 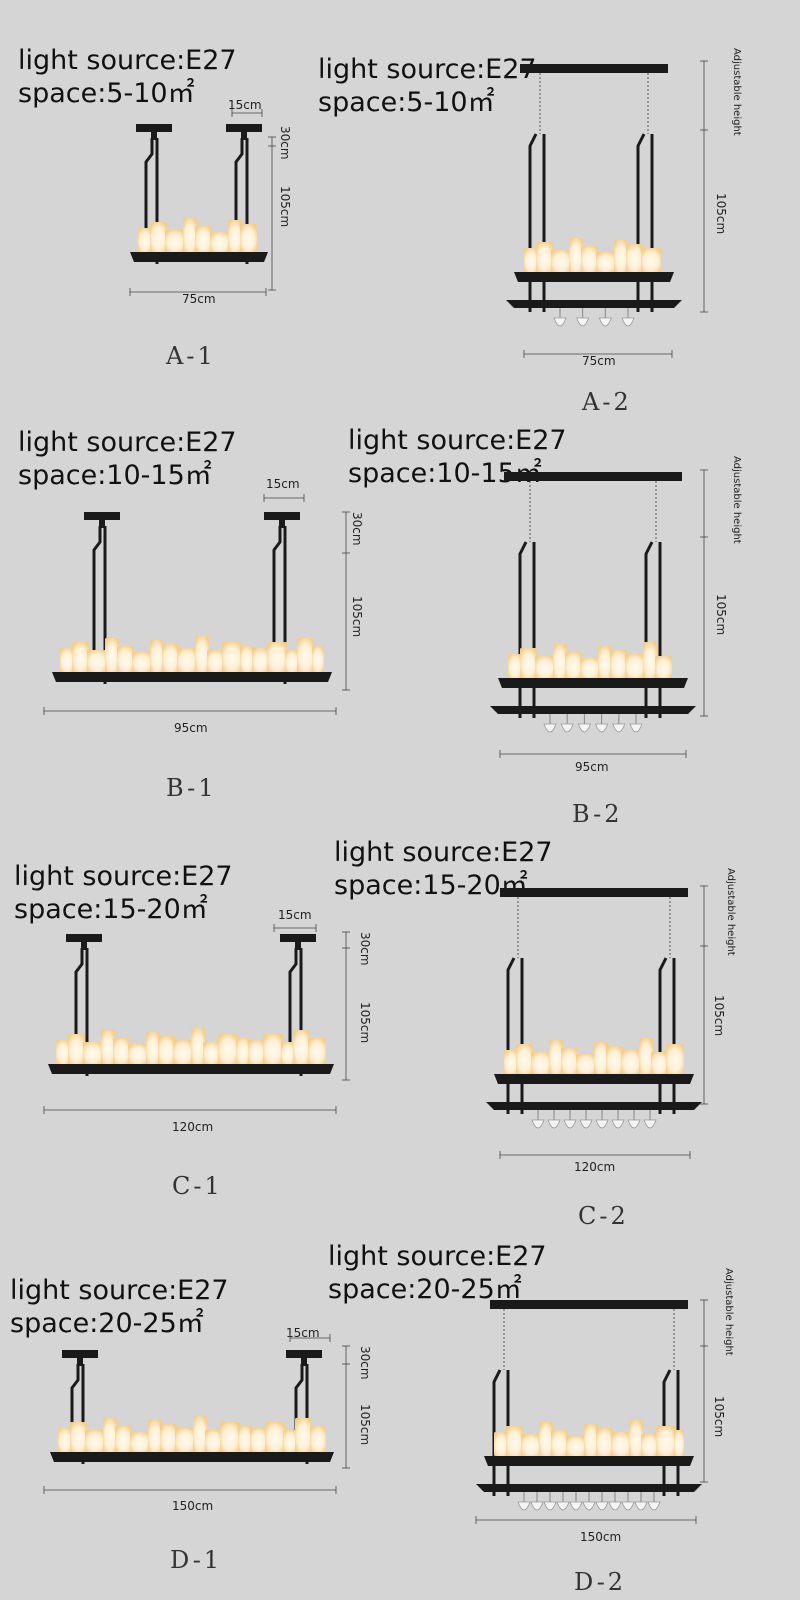 What do you see at coordinates (245, 105) in the screenshot?
I see `canopy-dimension-label: 15cm` at bounding box center [245, 105].